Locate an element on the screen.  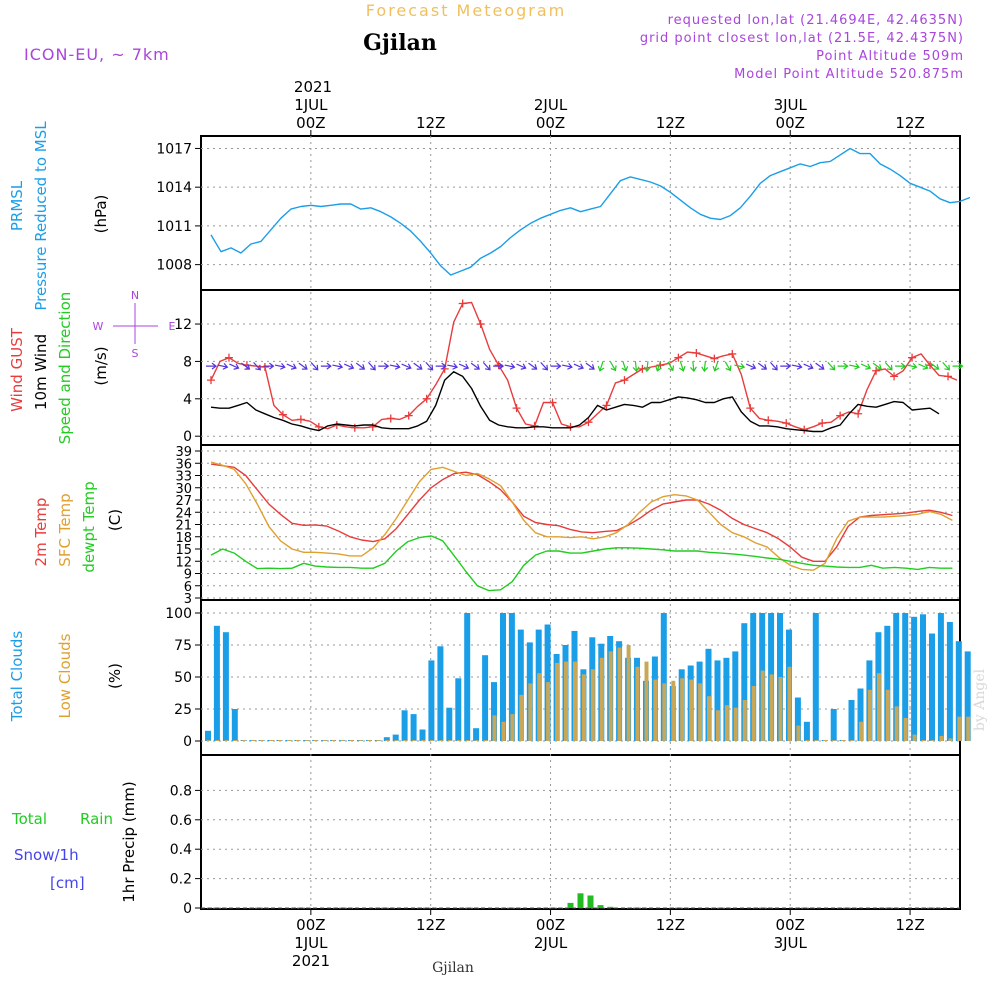
wind-speed-line is located at coordinates (575, 402).